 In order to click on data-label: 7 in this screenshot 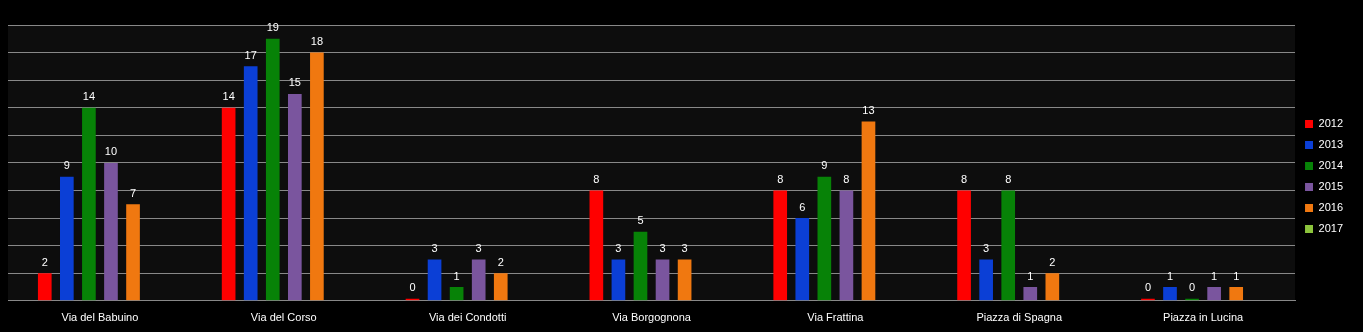, I will do `click(133, 192)`.